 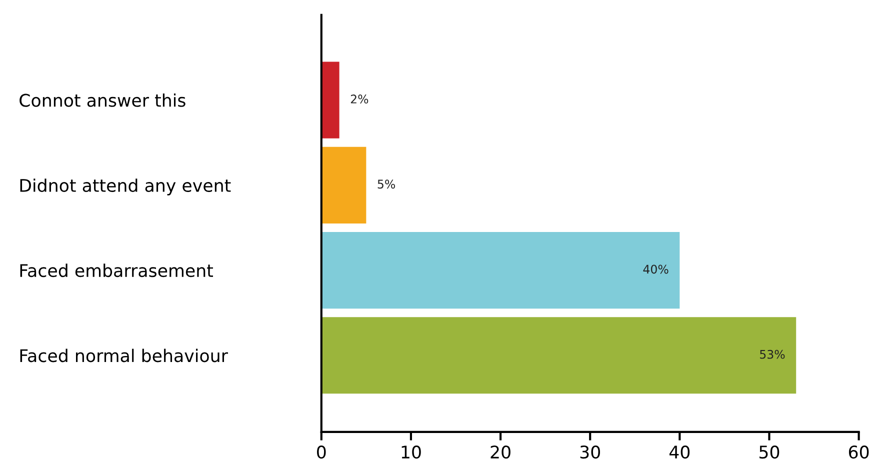 What do you see at coordinates (321, 452) in the screenshot?
I see `x-tick-label: 0` at bounding box center [321, 452].